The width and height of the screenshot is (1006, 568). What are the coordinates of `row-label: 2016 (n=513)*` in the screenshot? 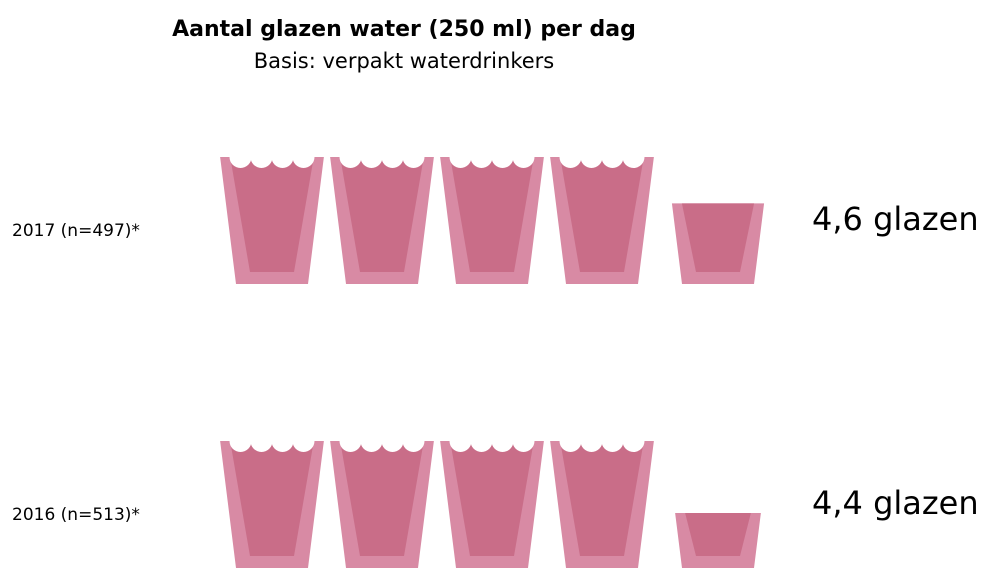 It's located at (76, 515).